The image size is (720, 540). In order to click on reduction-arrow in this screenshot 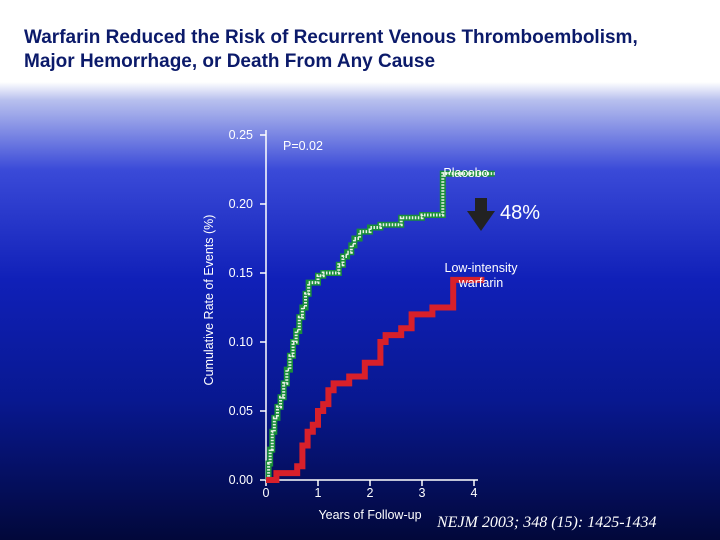, I will do `click(481, 214)`.